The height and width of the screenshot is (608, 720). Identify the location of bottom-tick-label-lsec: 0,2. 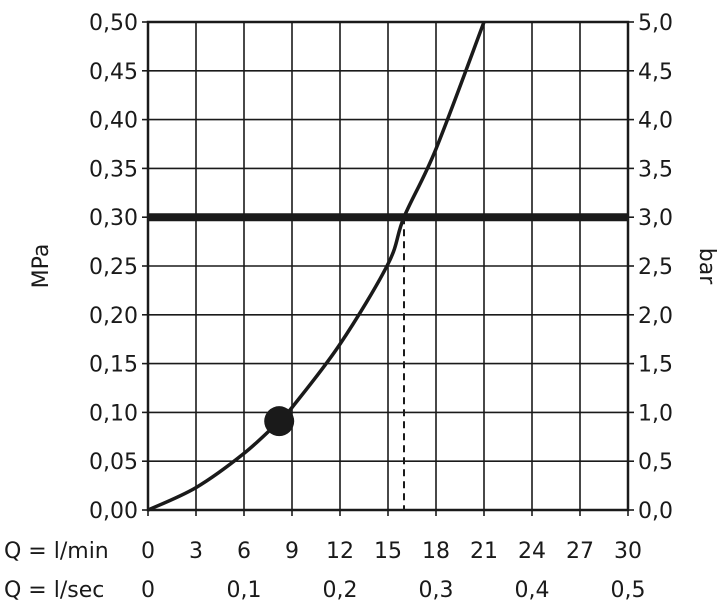
(340, 590).